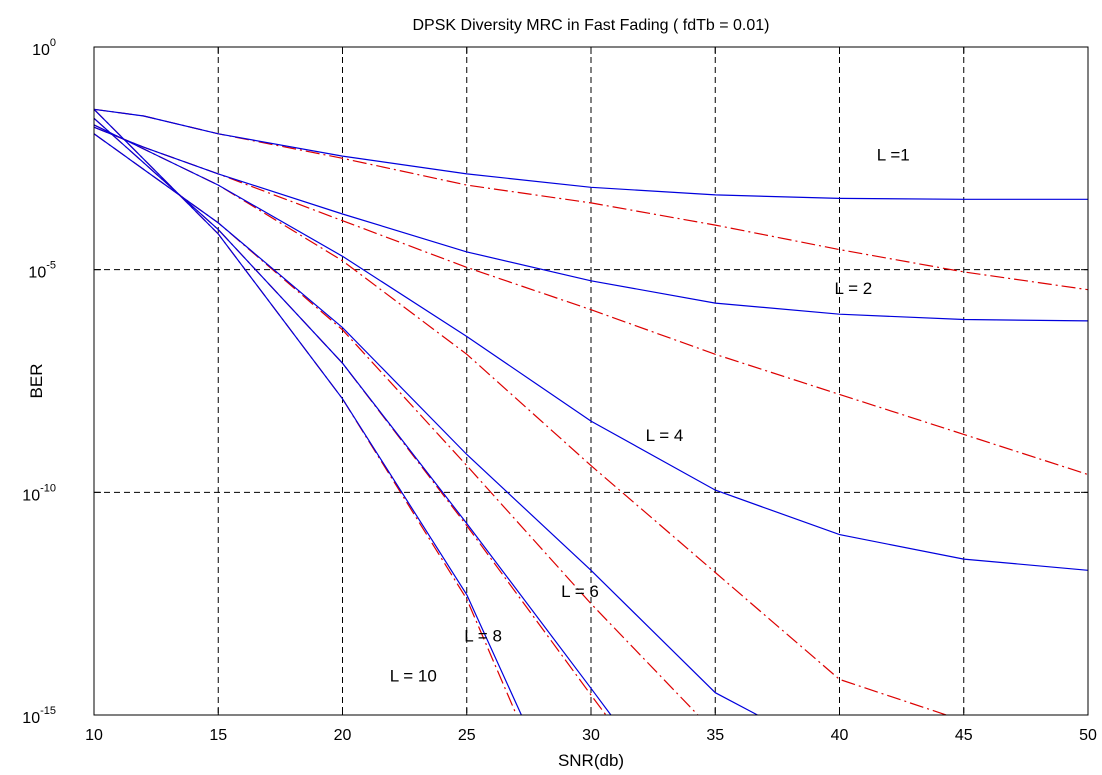  Describe the element at coordinates (580, 591) in the screenshot. I see `curve-label: L = 6` at that location.